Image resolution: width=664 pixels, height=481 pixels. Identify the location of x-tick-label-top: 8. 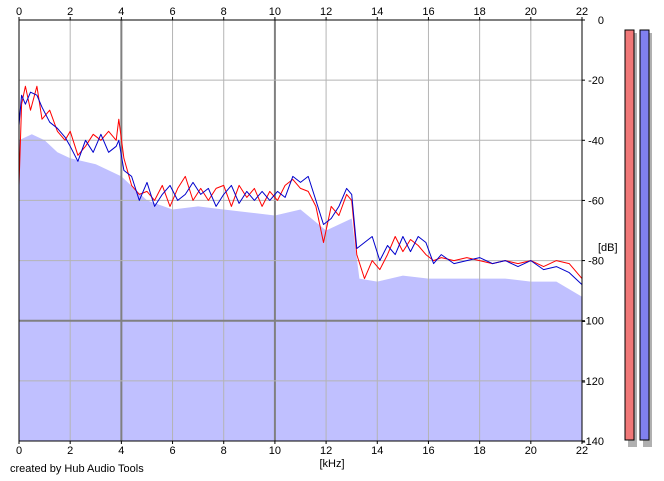
(224, 12).